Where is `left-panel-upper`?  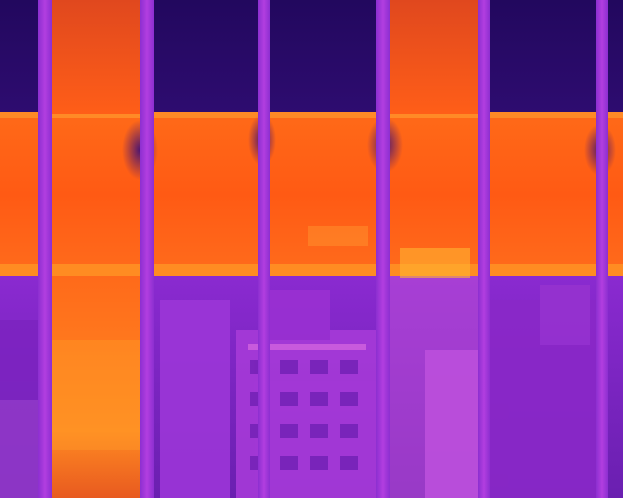
left-panel-upper is located at coordinates (95, 57).